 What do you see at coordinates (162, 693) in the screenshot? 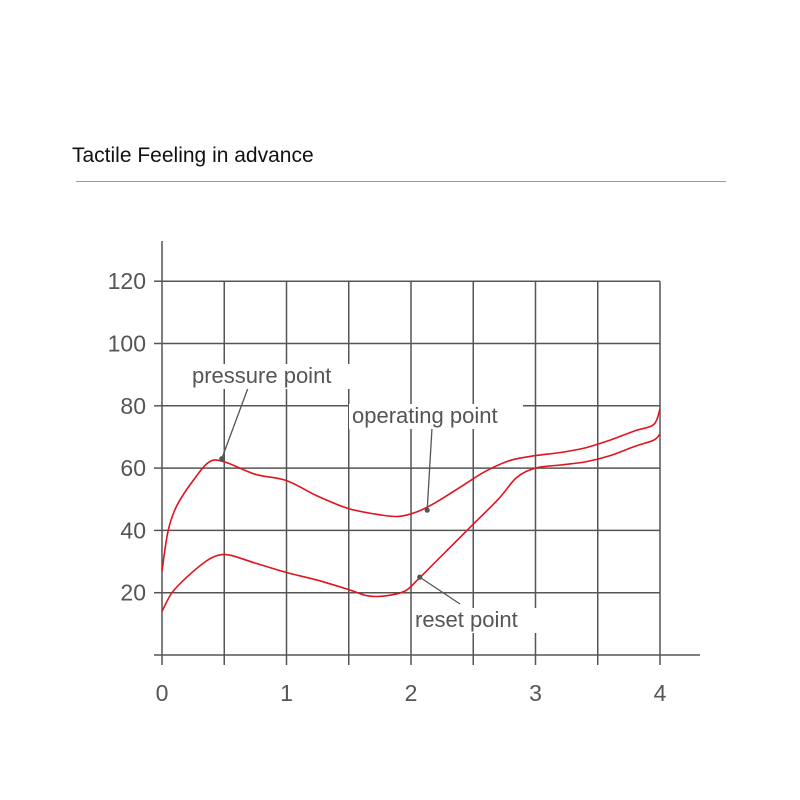
I see `x-tick-label: 0` at bounding box center [162, 693].